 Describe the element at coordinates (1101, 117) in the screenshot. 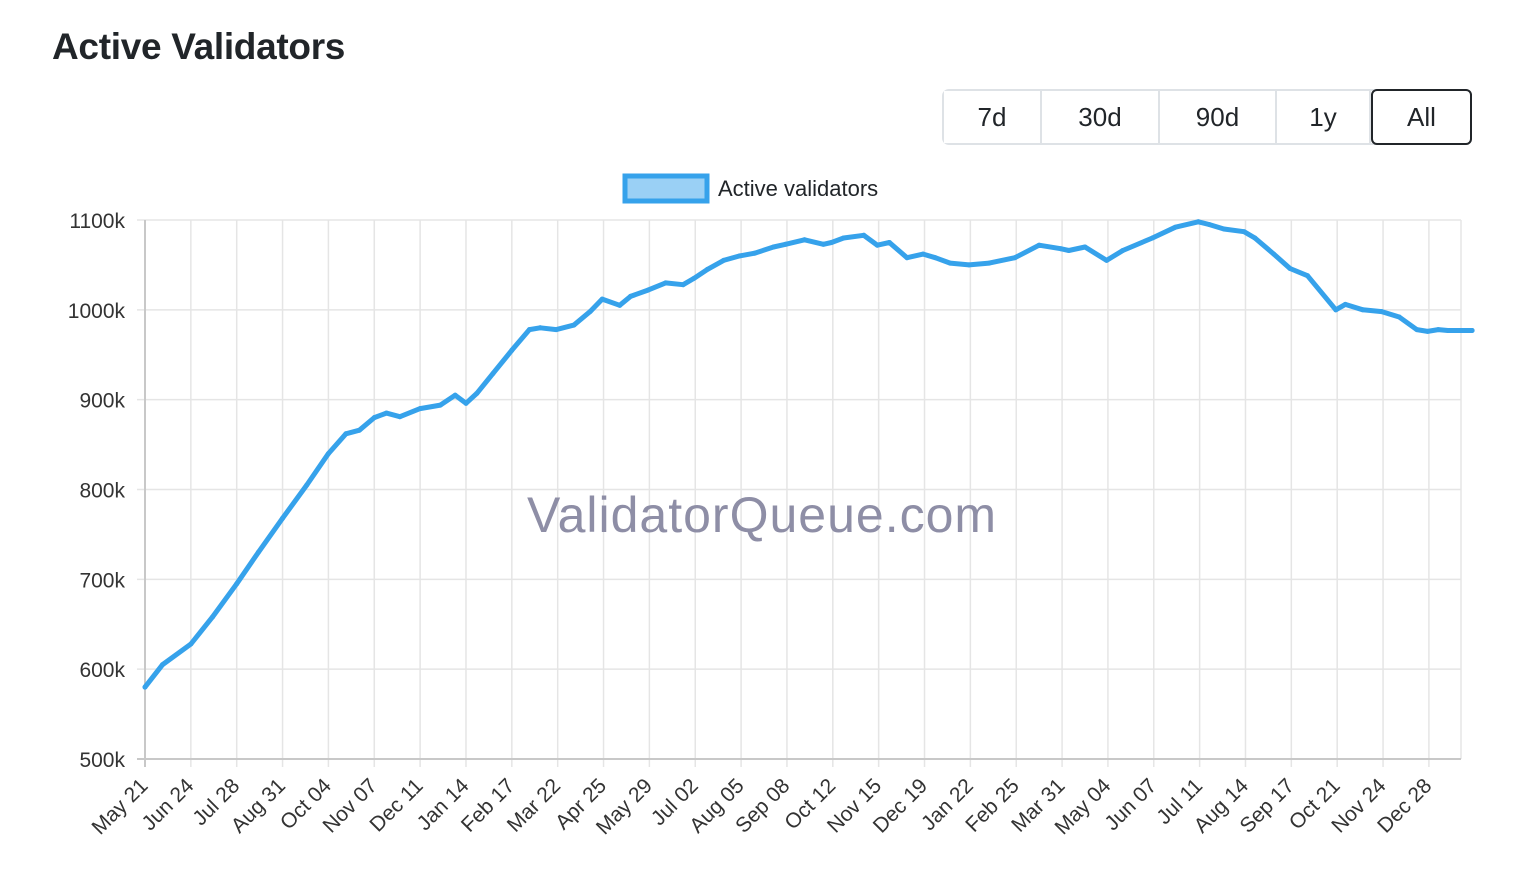

I see `range-30d-button: 30d` at that location.